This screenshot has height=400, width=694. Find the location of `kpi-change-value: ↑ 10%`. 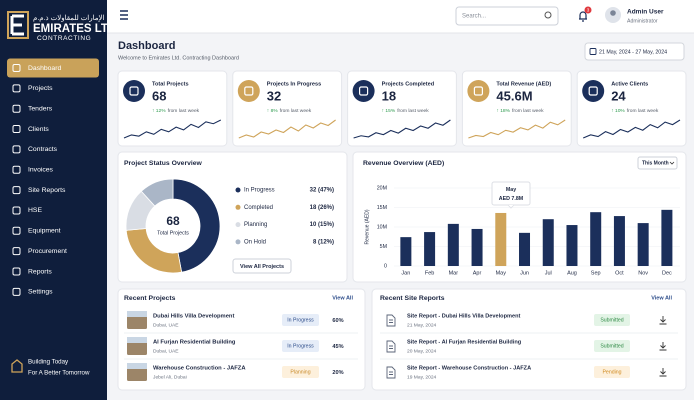

kpi-change-value: ↑ 10% is located at coordinates (618, 111).